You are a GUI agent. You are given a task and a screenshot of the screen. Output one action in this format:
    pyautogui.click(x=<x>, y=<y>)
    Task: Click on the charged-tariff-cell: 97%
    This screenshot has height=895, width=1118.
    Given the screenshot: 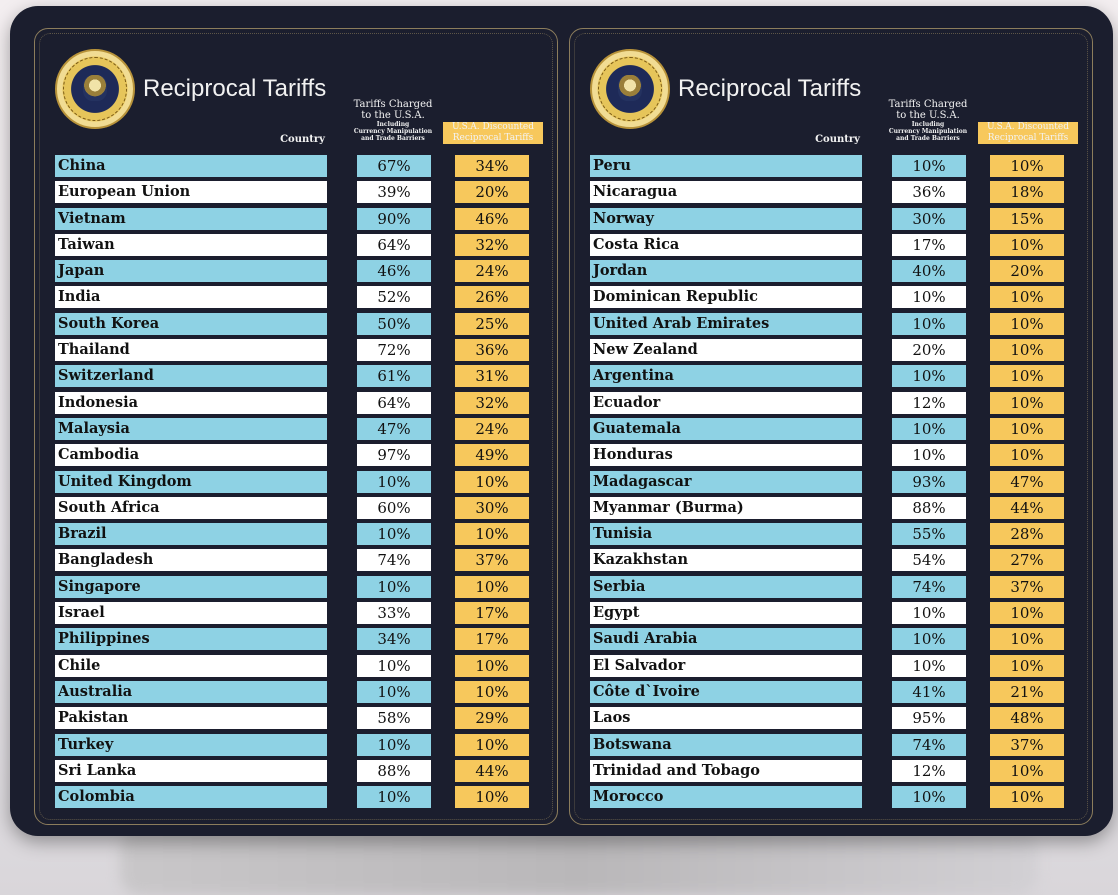 What is the action you would take?
    pyautogui.click(x=394, y=455)
    